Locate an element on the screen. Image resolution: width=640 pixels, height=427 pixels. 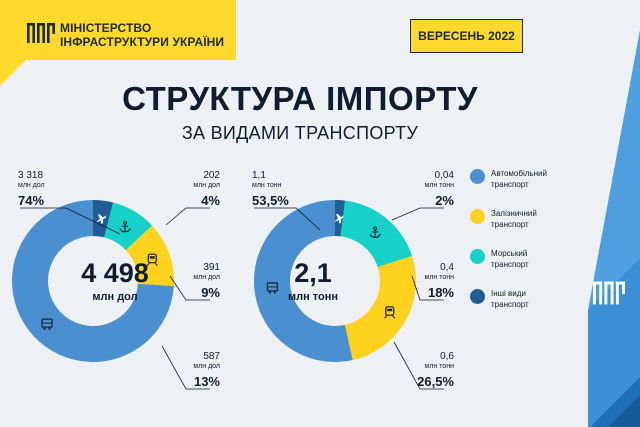
legend-item-other: Інші види транспорт is located at coordinates (520, 299).